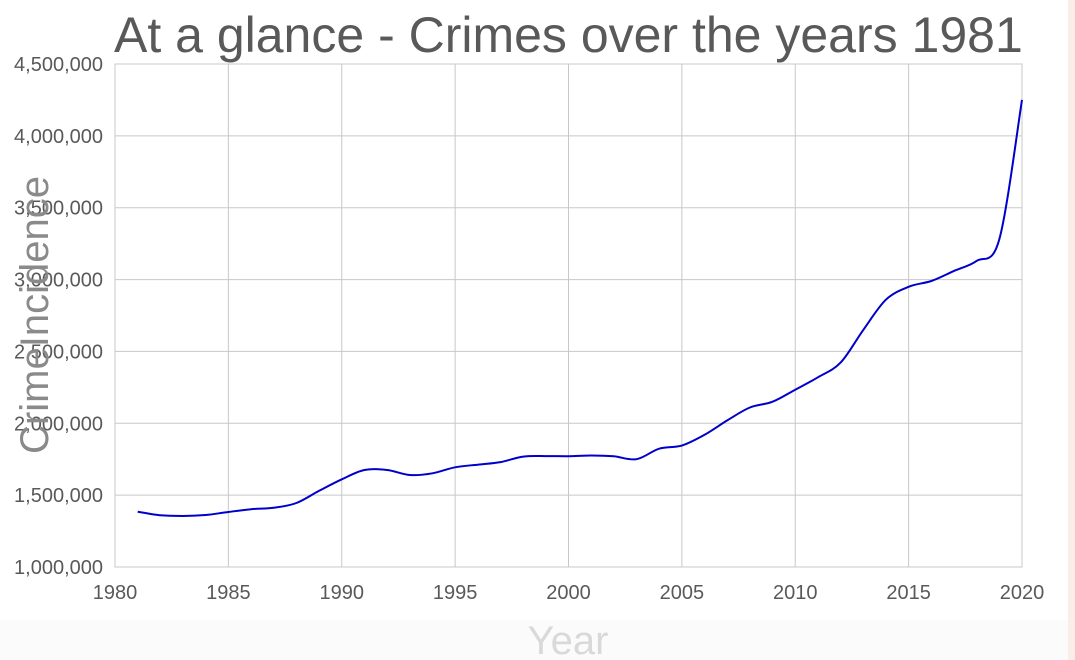 Image resolution: width=1075 pixels, height=660 pixels. Describe the element at coordinates (342, 593) in the screenshot. I see `x-tick-label: 1990` at that location.